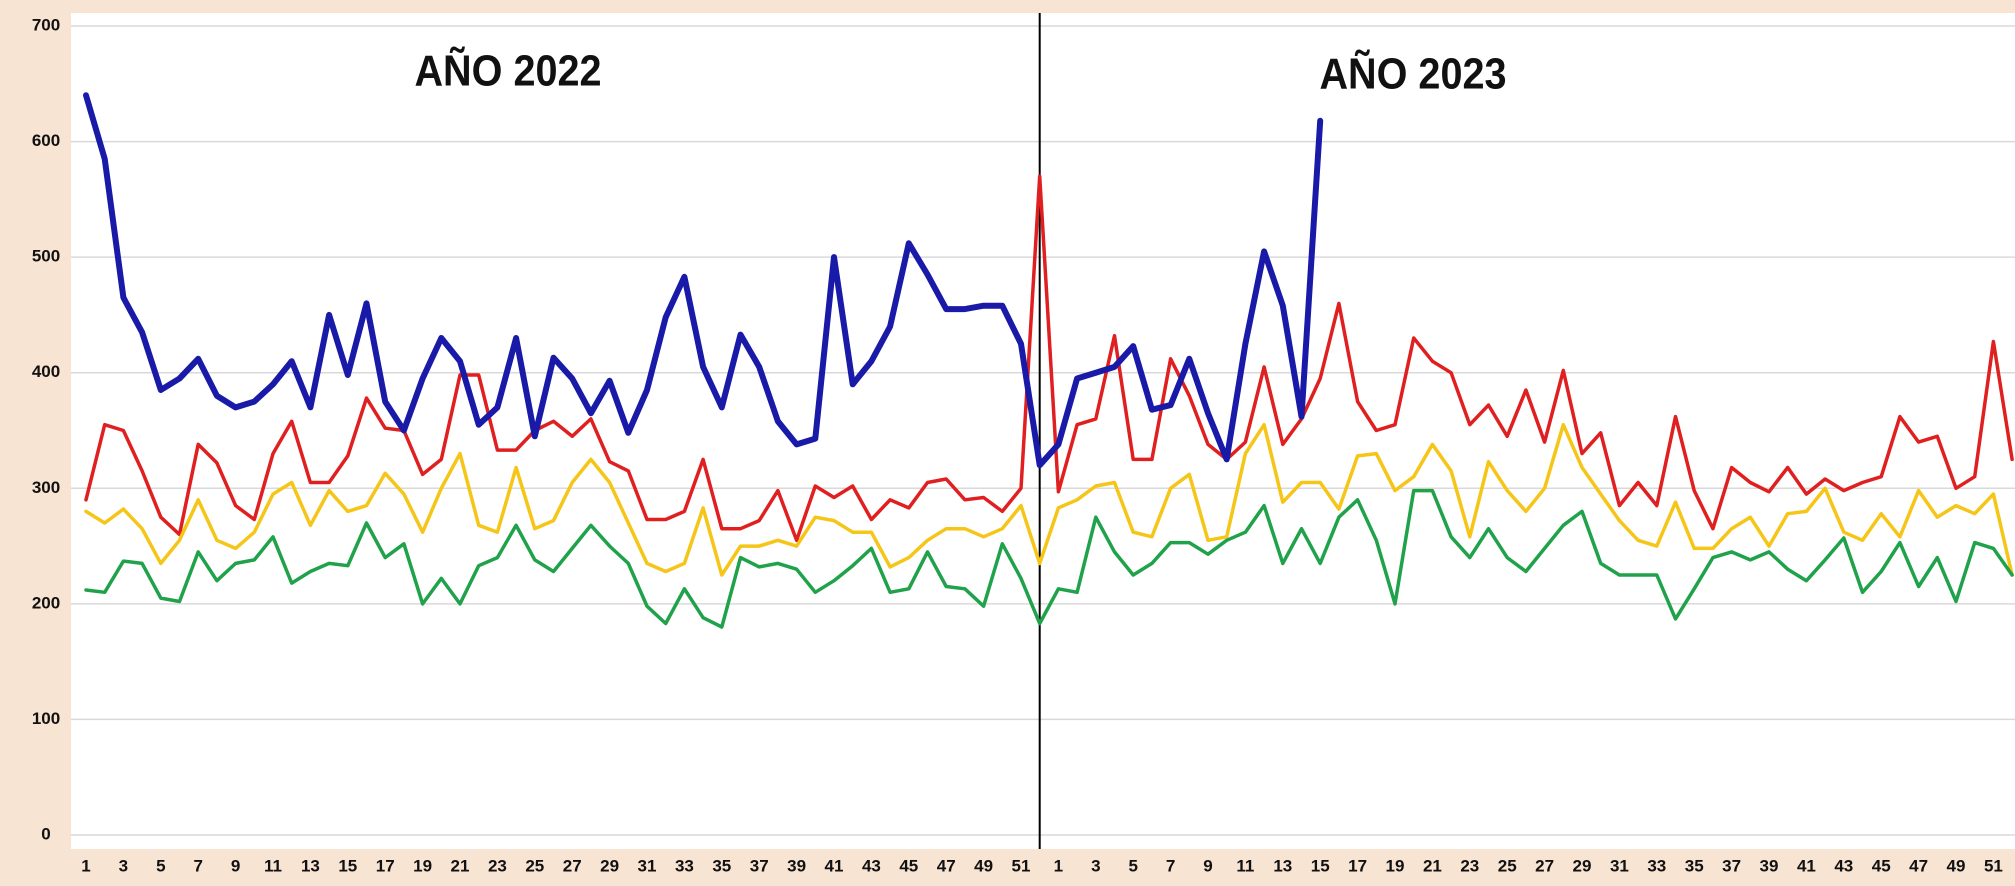 Image resolution: width=2015 pixels, height=886 pixels. I want to click on annotation: AÑO 2022, so click(507, 70).